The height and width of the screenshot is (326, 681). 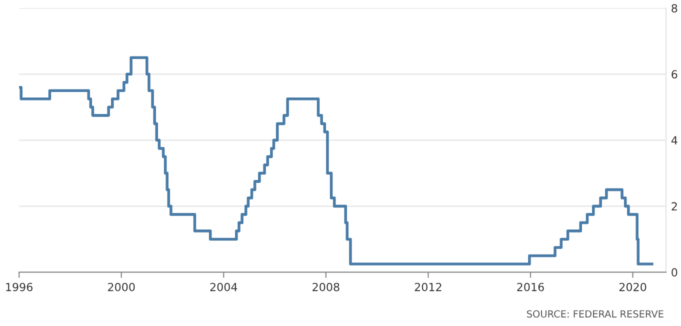 What do you see at coordinates (530, 287) in the screenshot?
I see `x-tick-label: 2016` at bounding box center [530, 287].